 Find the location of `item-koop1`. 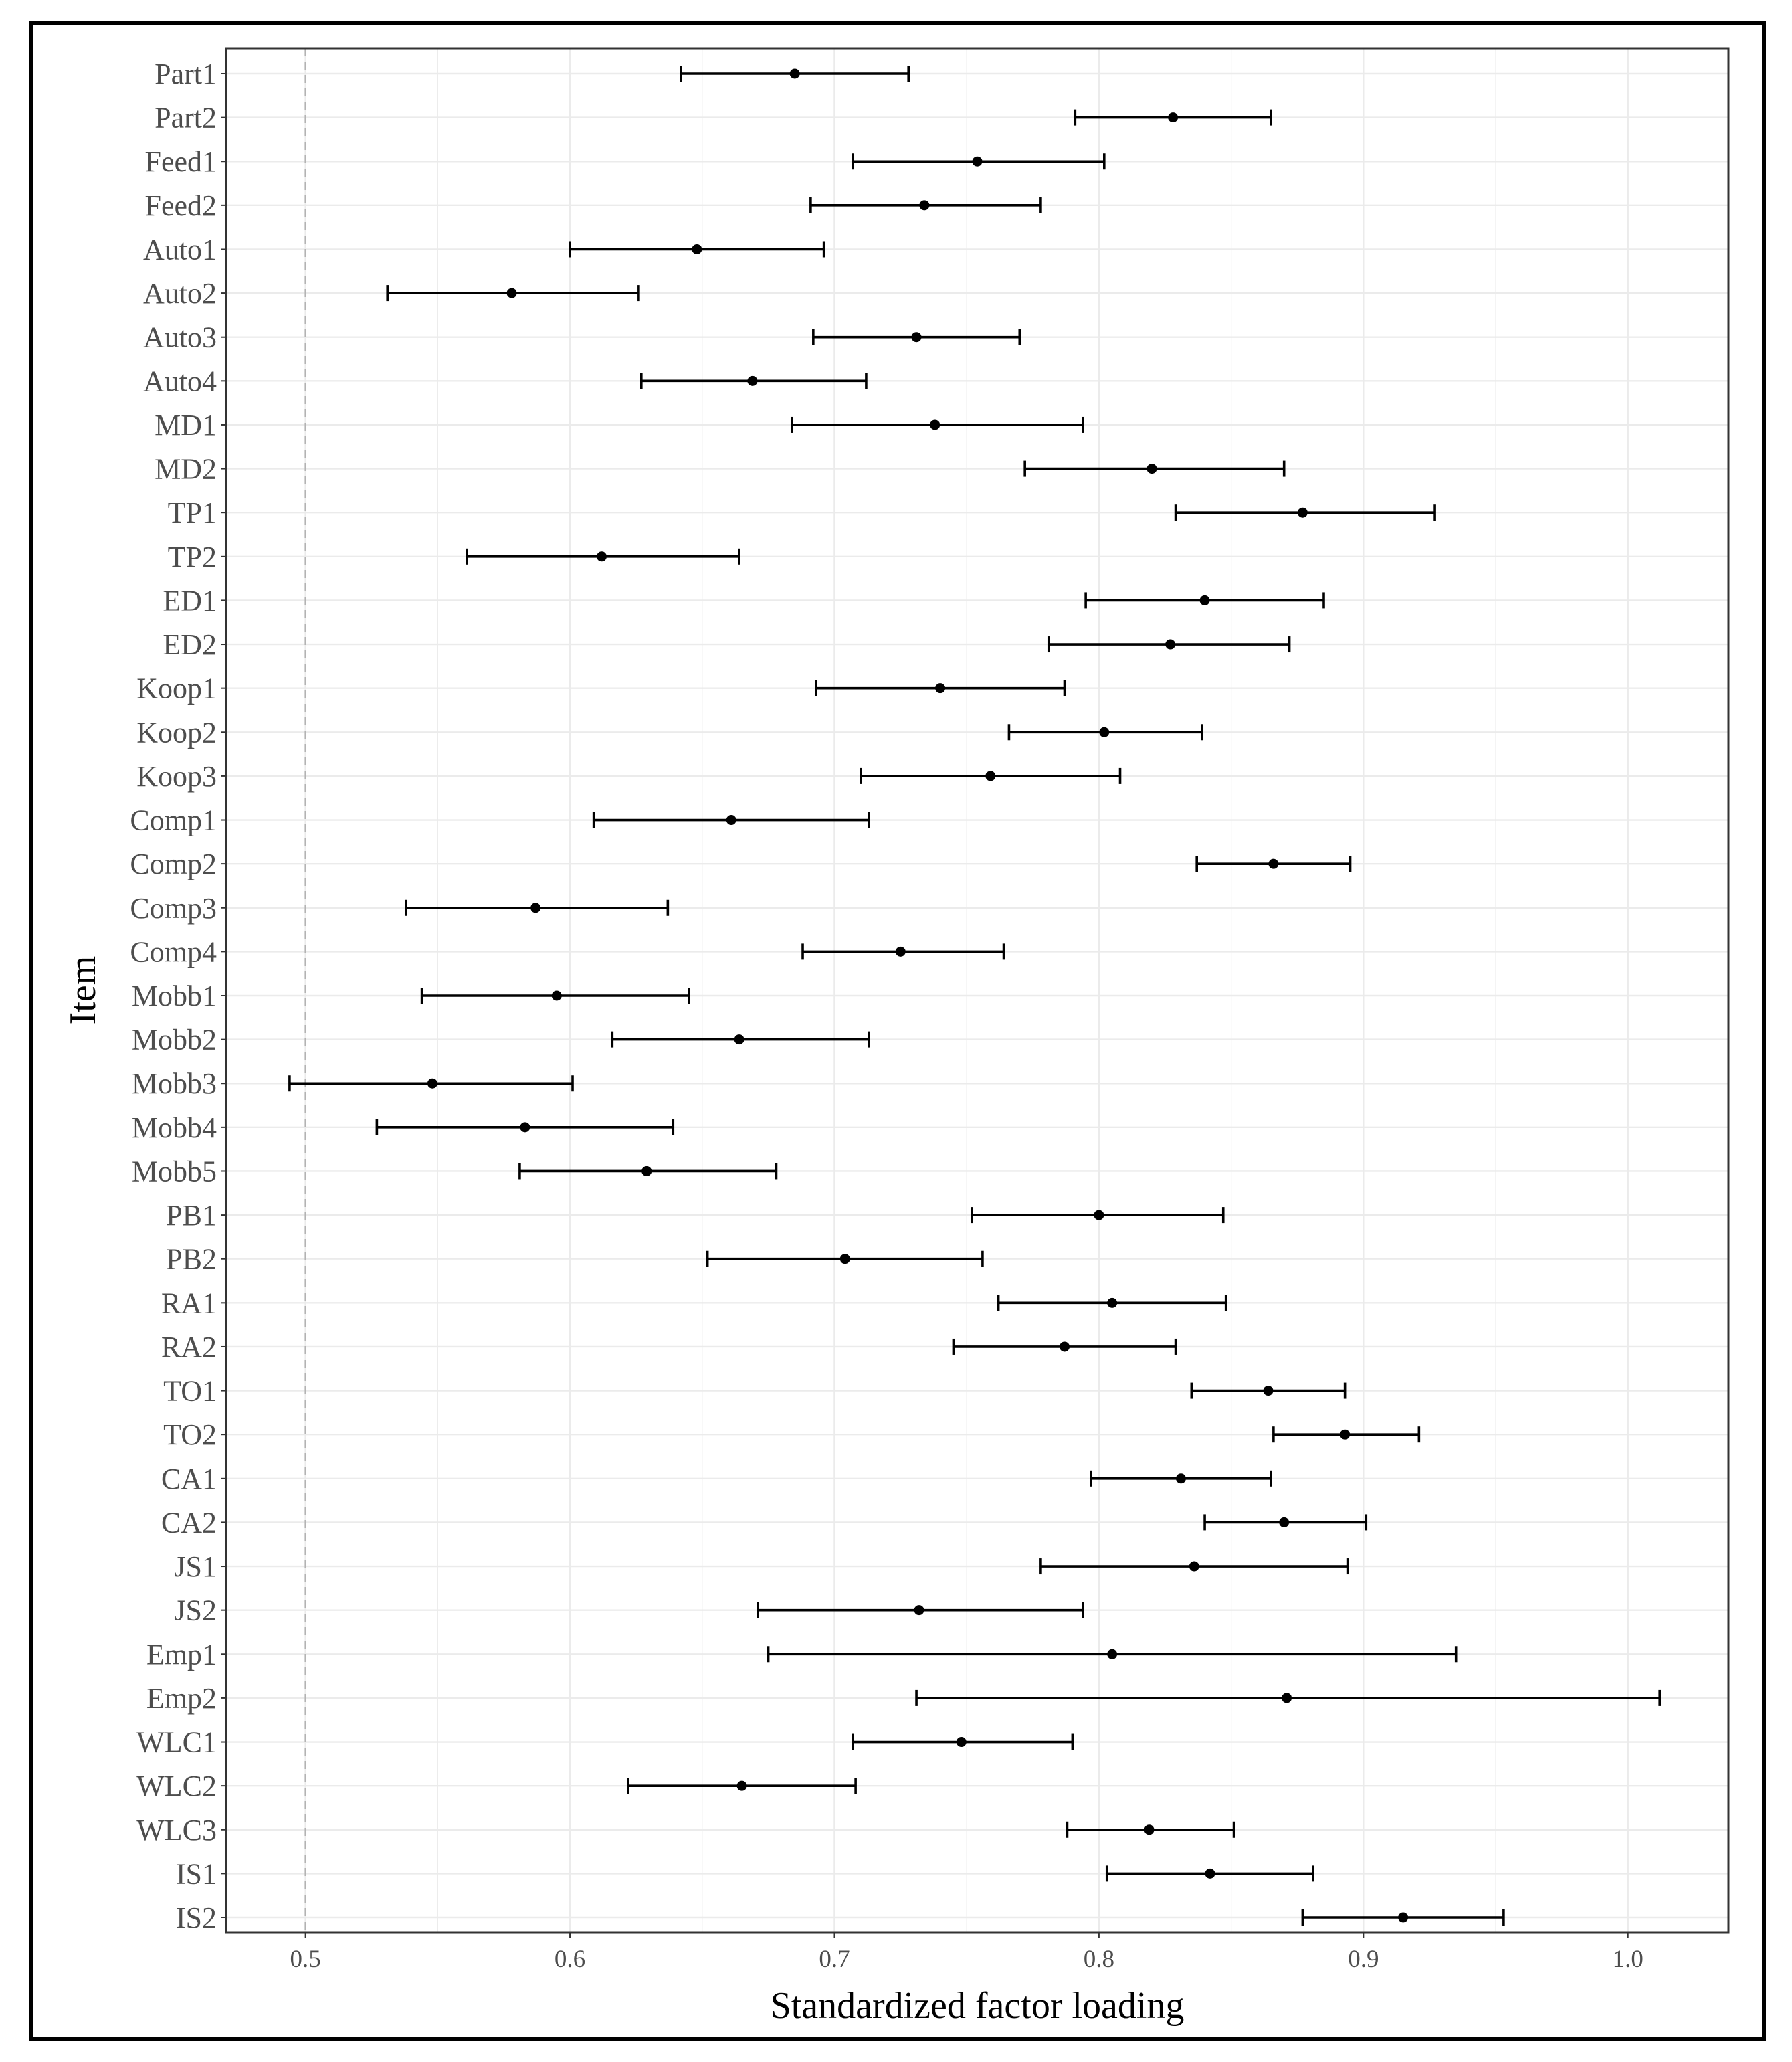

item-koop1 is located at coordinates (940, 688).